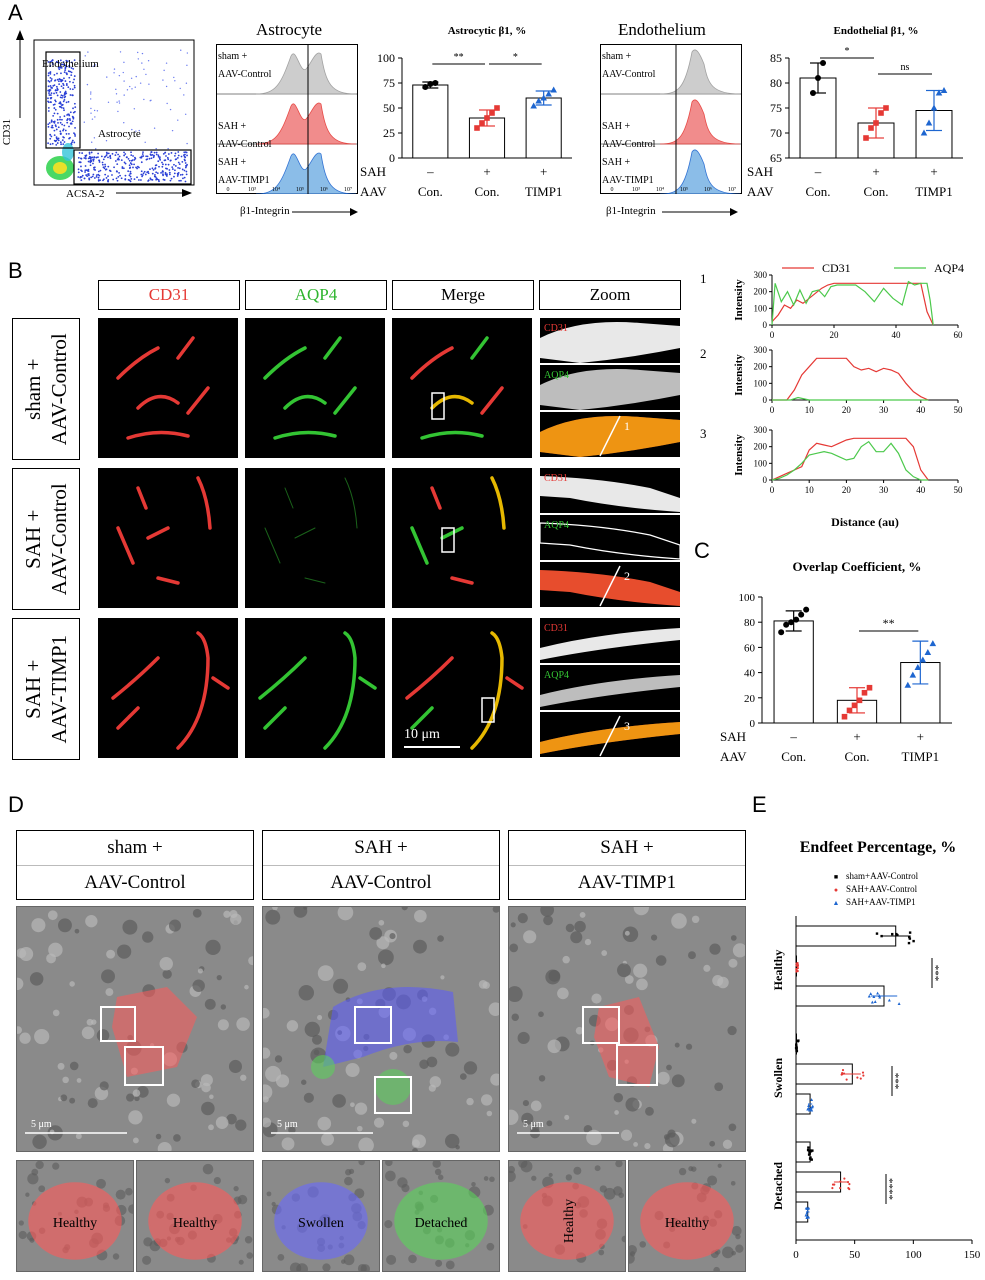 This screenshot has height=1280, width=985. What do you see at coordinates (921, 410) in the screenshot?
I see `x-tick-label: 40` at bounding box center [921, 410].